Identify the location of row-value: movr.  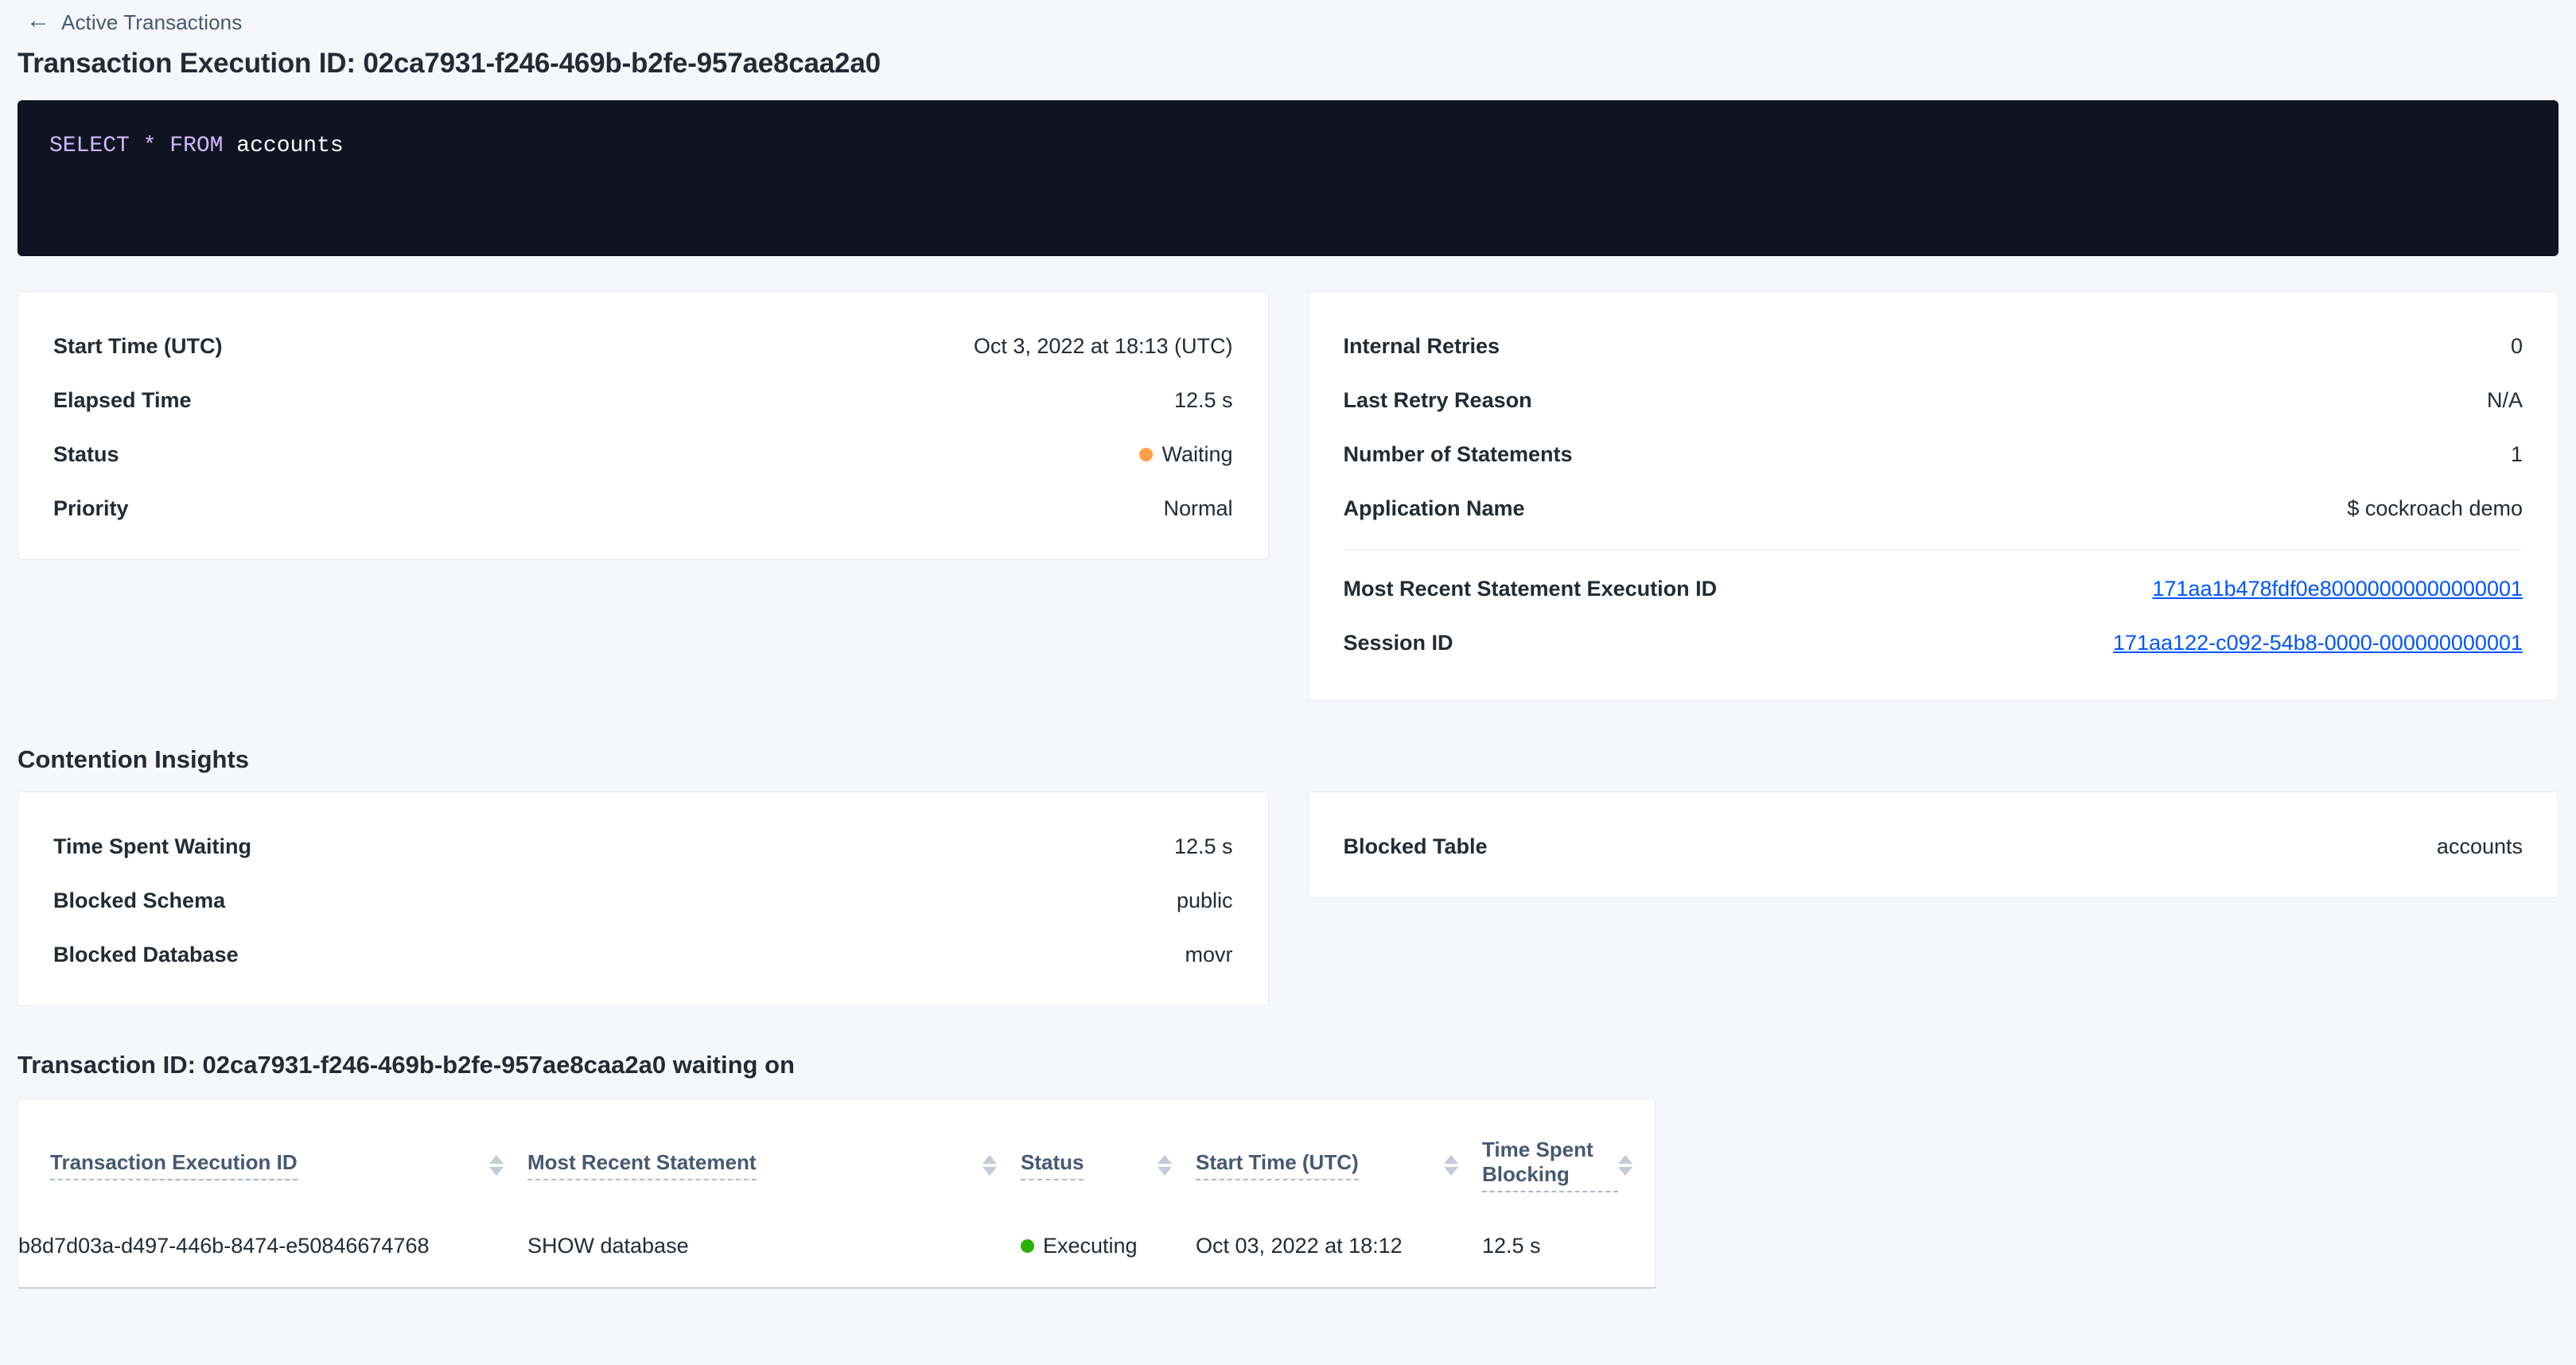
(1209, 954).